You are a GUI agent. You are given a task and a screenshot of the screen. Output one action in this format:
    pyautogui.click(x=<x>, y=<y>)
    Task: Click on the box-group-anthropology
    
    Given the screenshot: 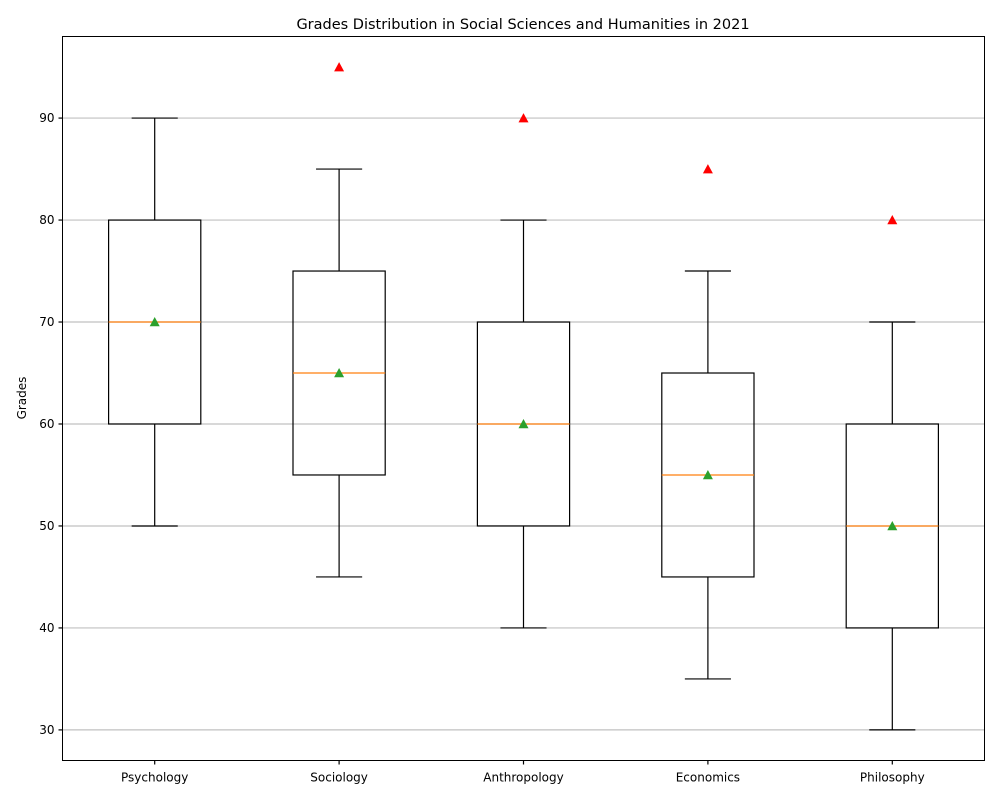 What is the action you would take?
    pyautogui.click(x=523, y=371)
    